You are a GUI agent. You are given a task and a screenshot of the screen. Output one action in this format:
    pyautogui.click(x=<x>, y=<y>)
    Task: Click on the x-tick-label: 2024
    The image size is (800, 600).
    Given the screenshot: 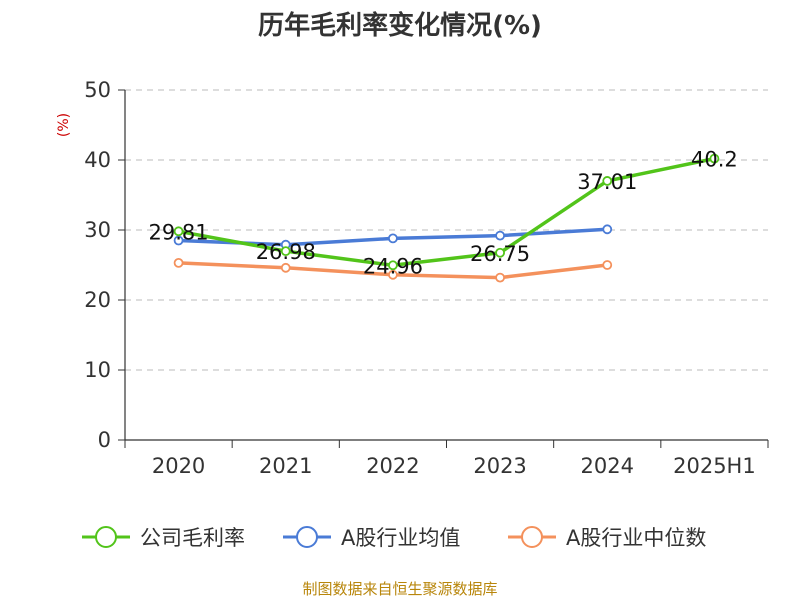 What is the action you would take?
    pyautogui.click(x=607, y=466)
    